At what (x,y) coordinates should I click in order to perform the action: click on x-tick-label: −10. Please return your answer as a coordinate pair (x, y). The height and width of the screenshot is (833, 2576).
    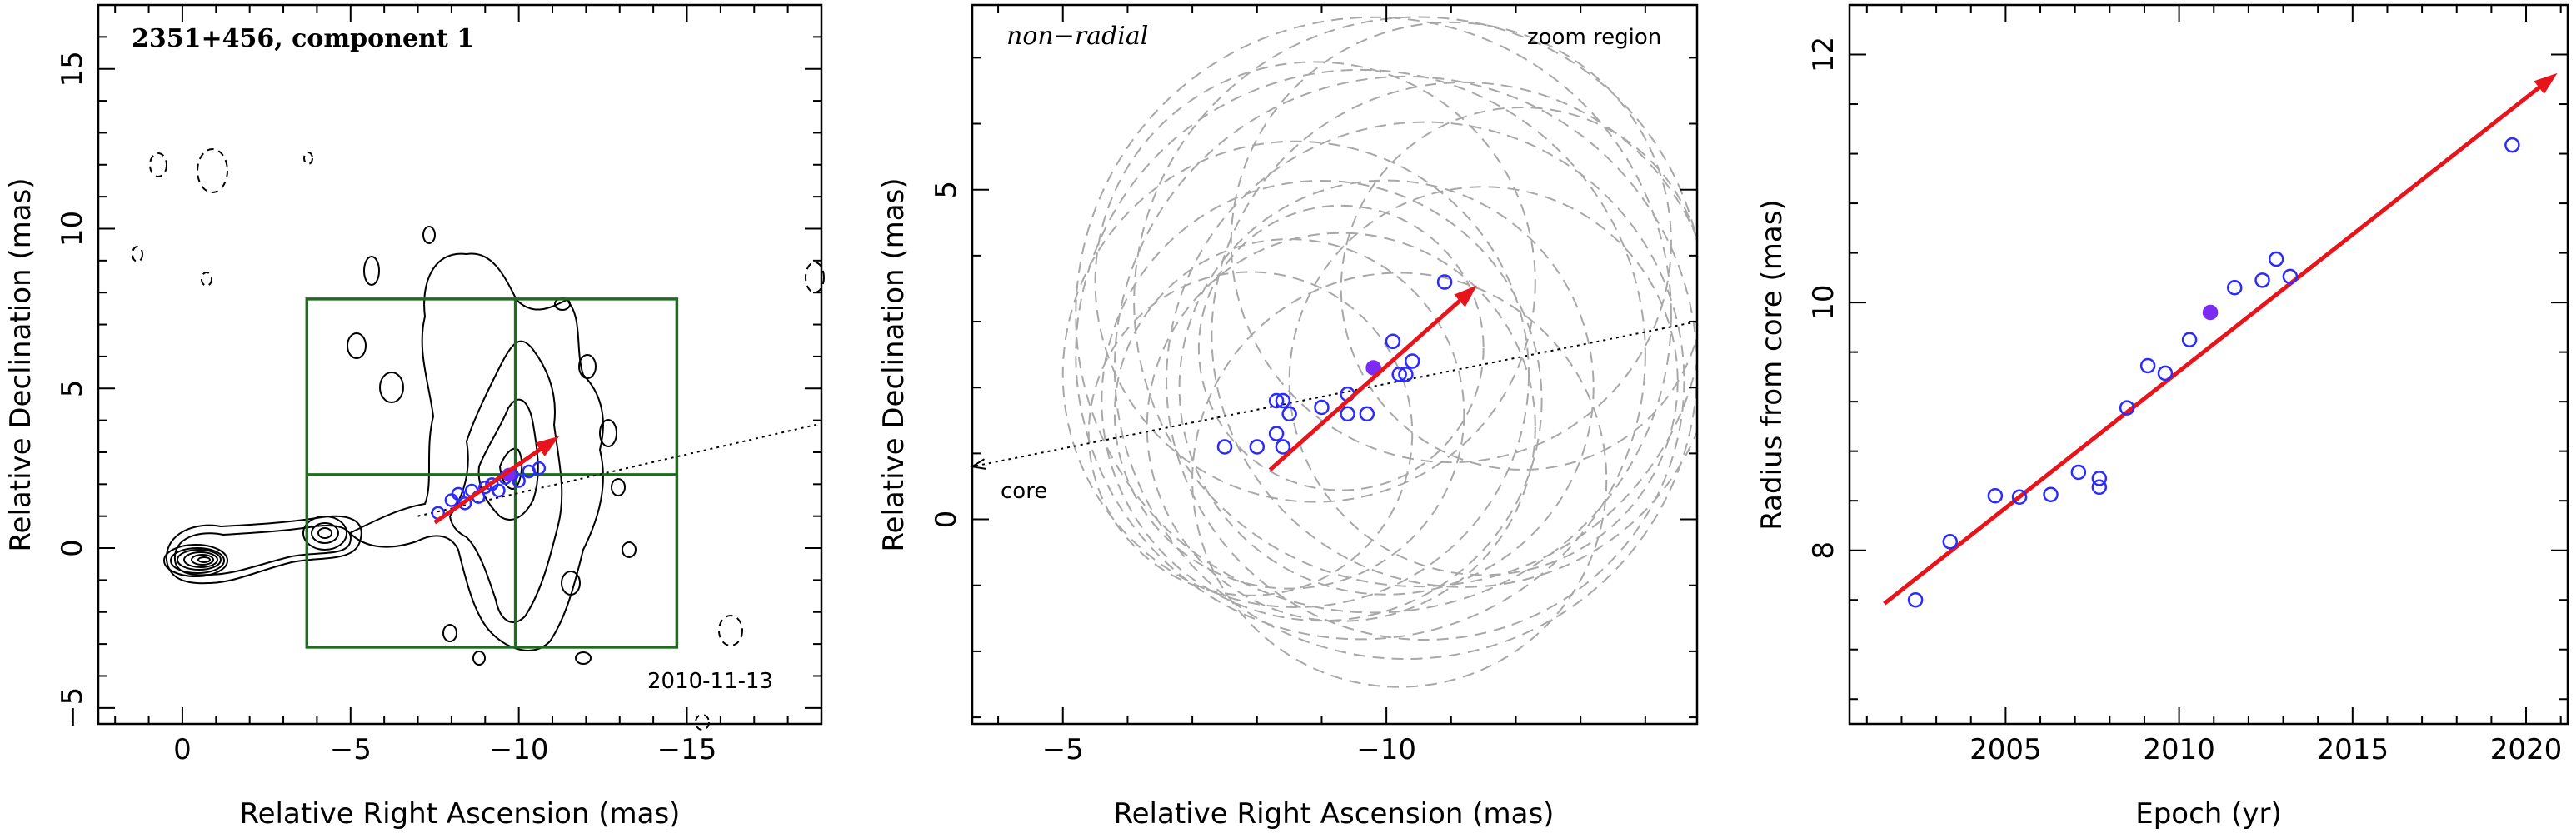
    Looking at the image, I should click on (519, 749).